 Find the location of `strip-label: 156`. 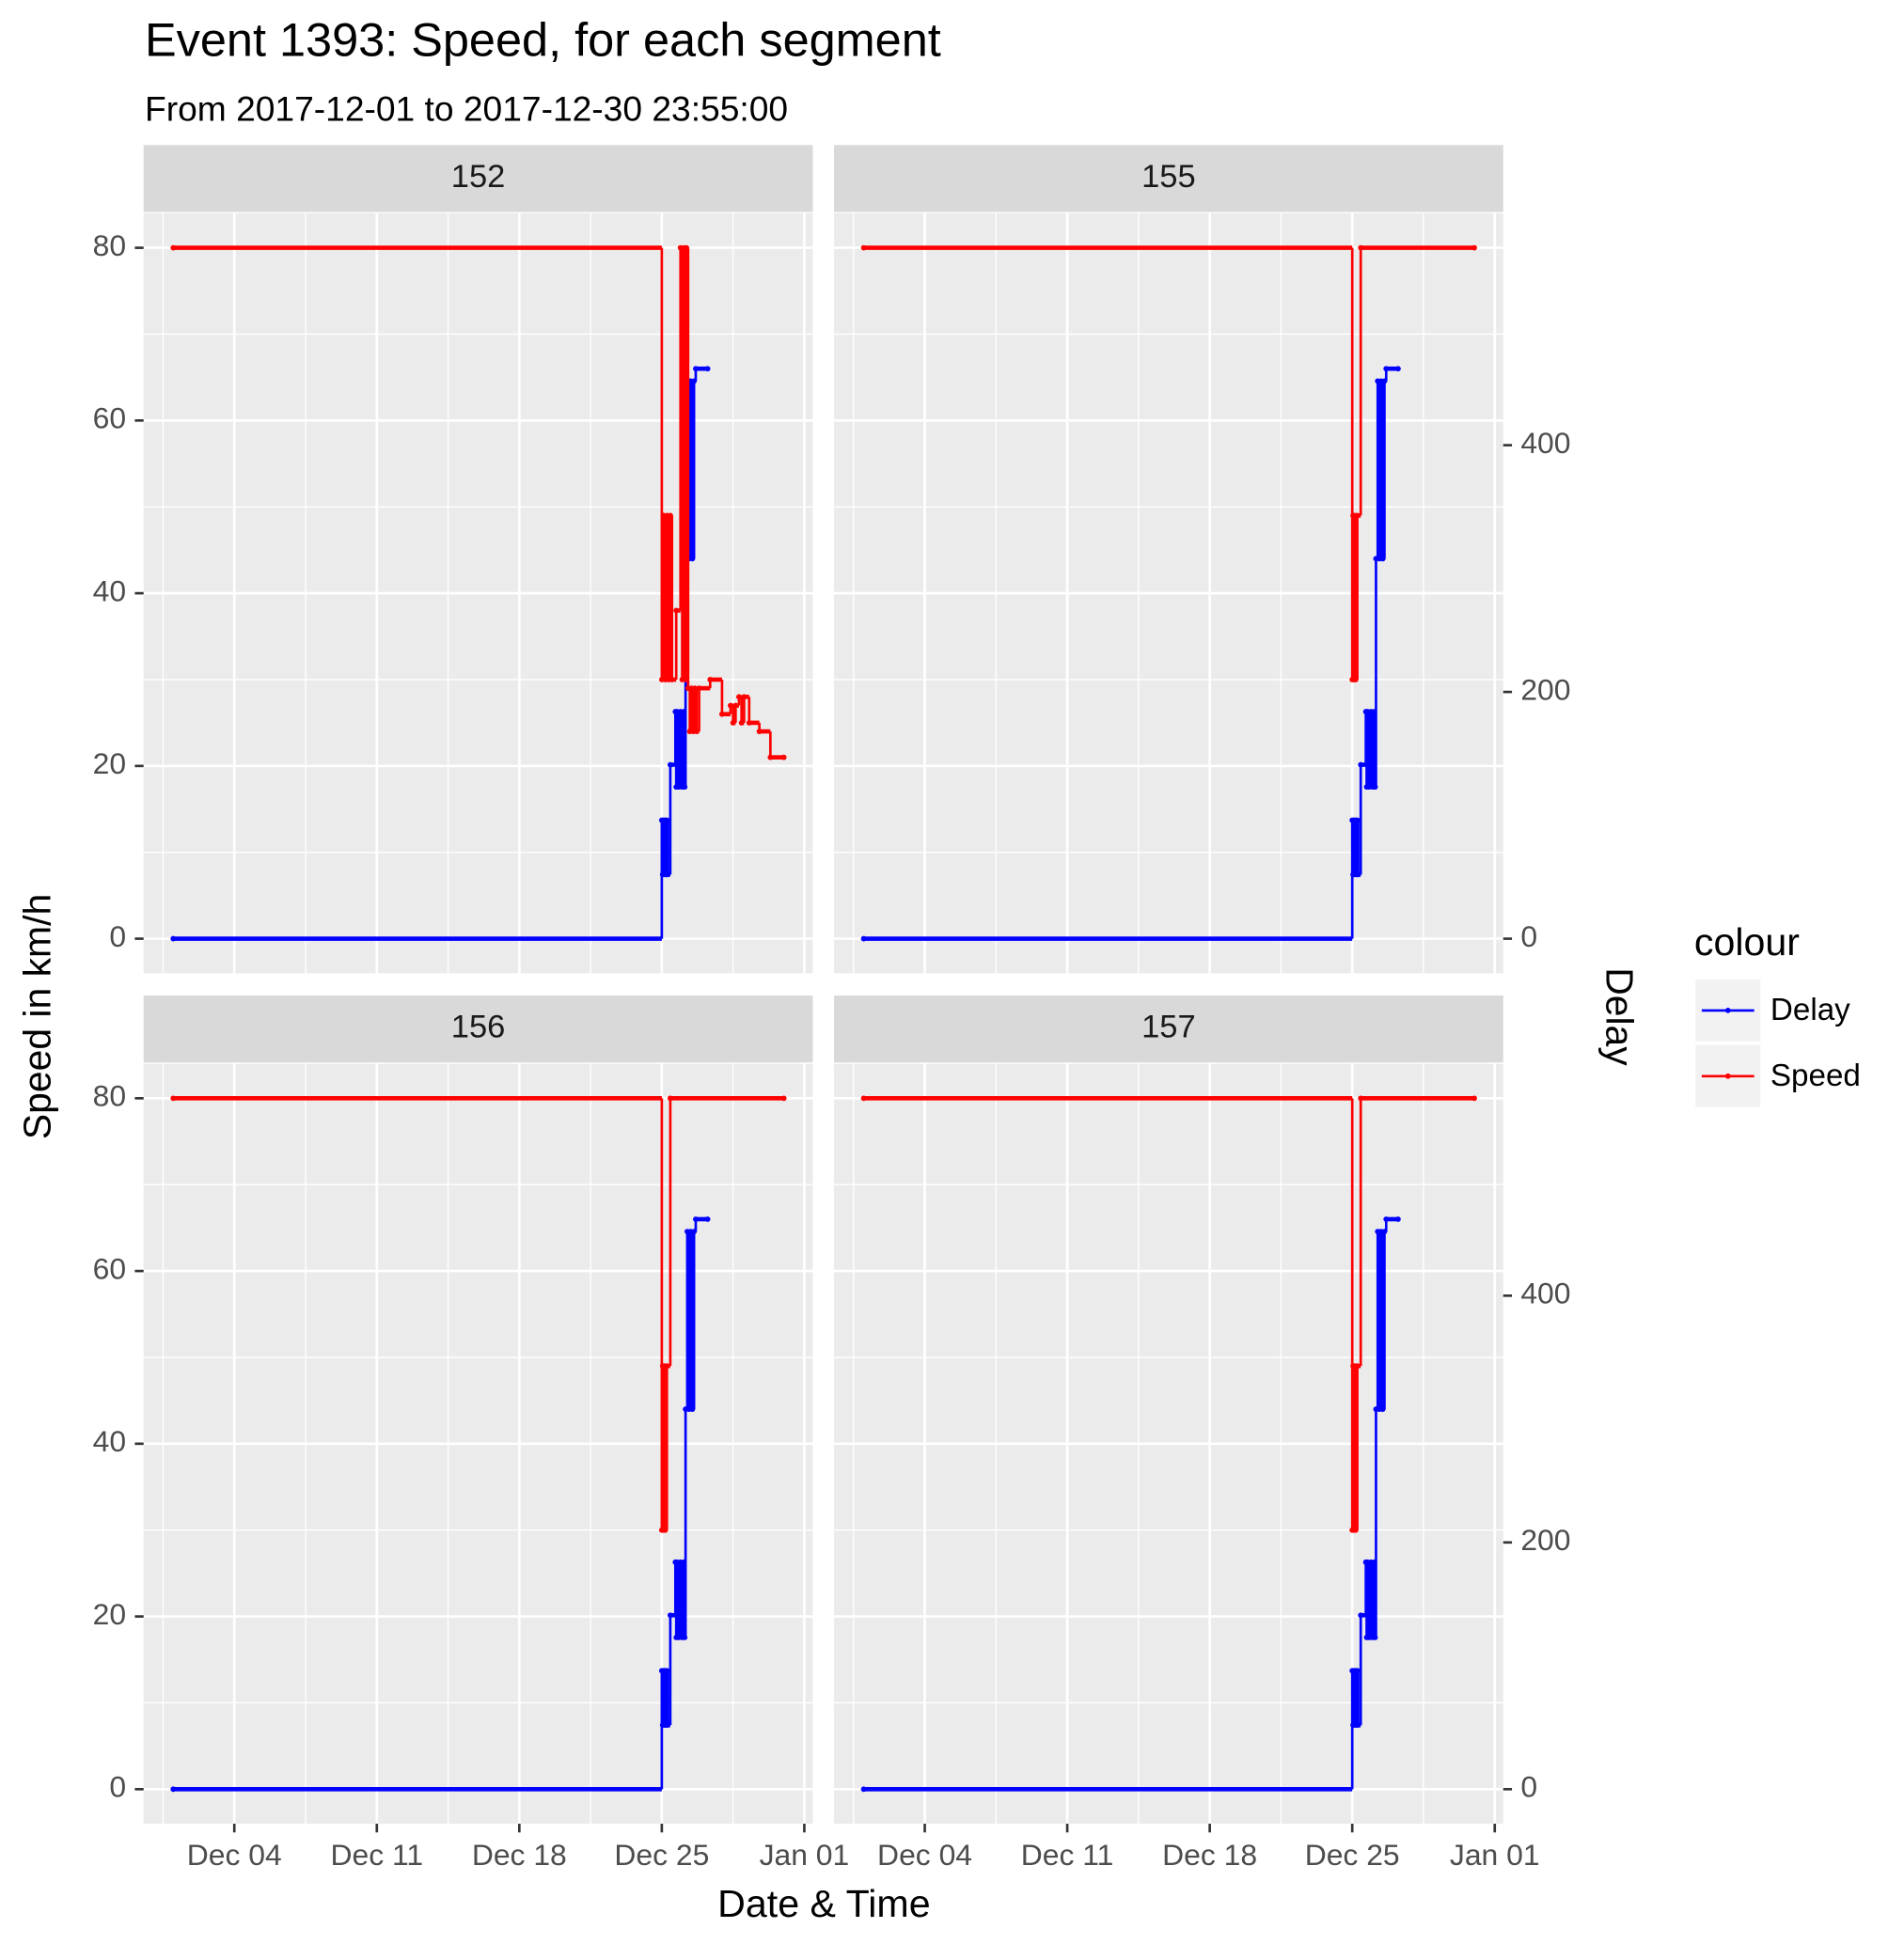

strip-label: 156 is located at coordinates (478, 1027).